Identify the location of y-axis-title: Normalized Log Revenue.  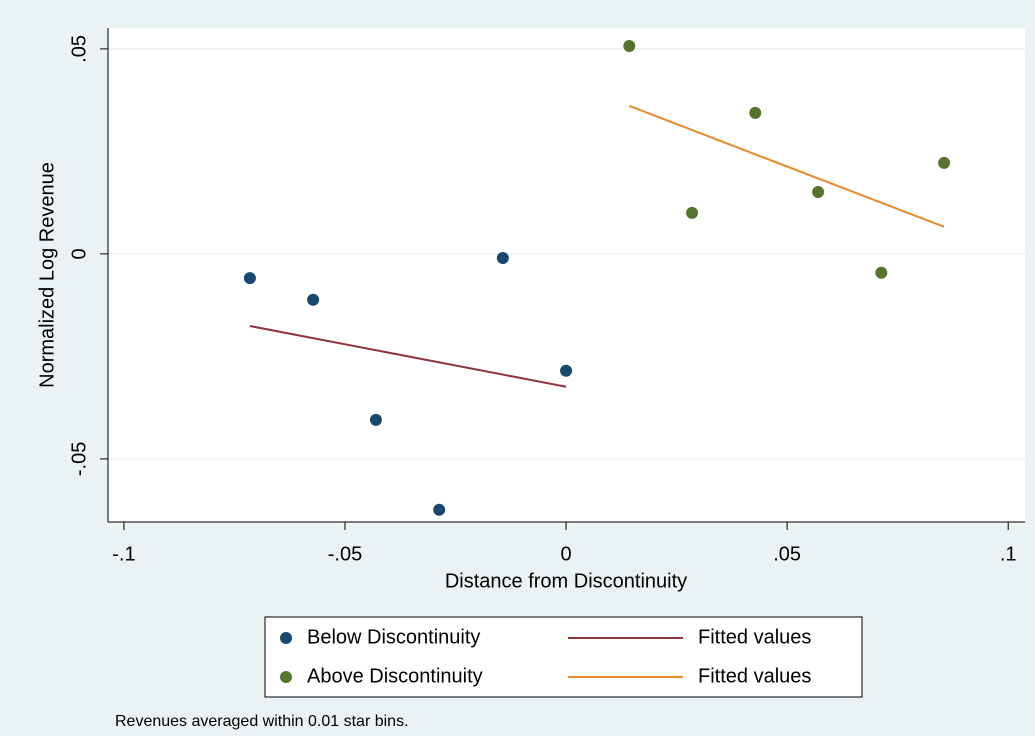
(47, 275).